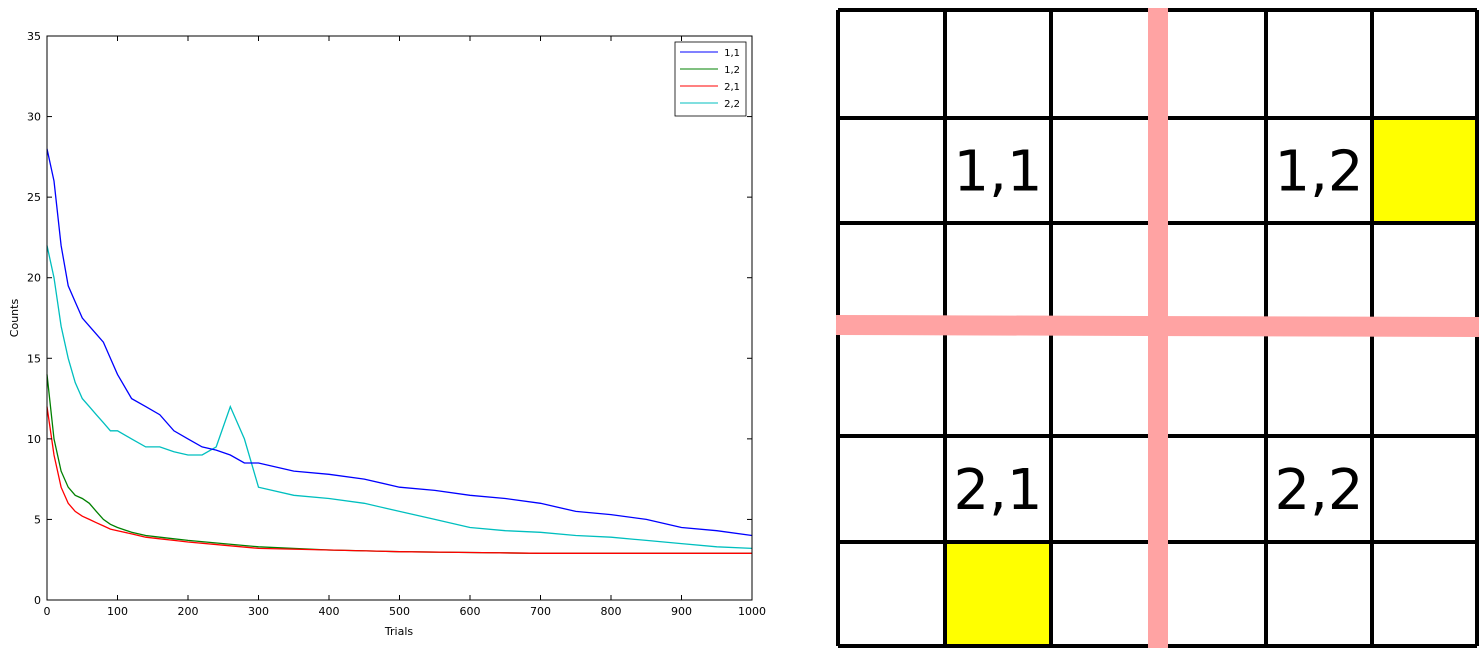 This screenshot has width=1479, height=658. Describe the element at coordinates (34, 36) in the screenshot. I see `y-tick-label: 35` at that location.